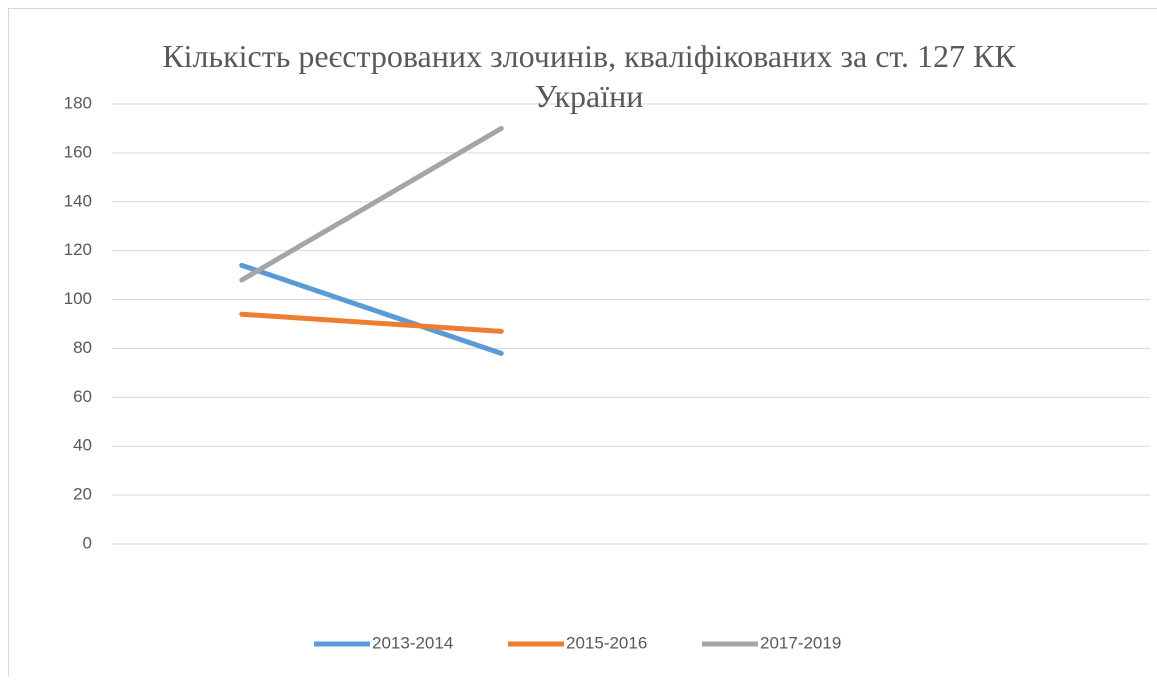 The height and width of the screenshot is (682, 1157). What do you see at coordinates (78, 151) in the screenshot?
I see `y-tick-label: 160` at bounding box center [78, 151].